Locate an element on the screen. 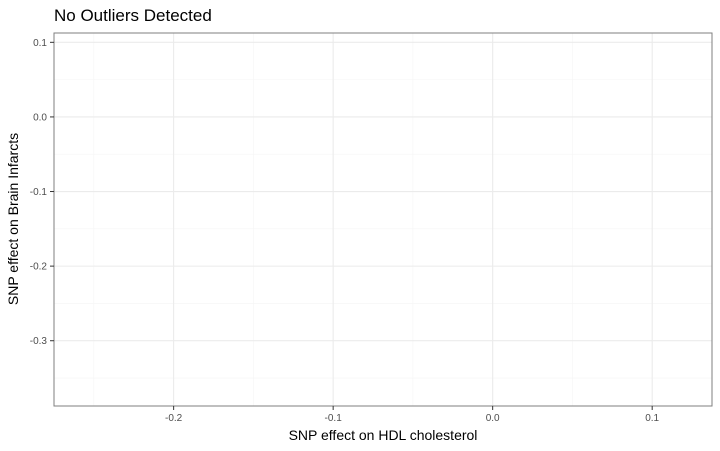 This screenshot has width=720, height=451. x-tick-label-1: -0.1 is located at coordinates (334, 418).